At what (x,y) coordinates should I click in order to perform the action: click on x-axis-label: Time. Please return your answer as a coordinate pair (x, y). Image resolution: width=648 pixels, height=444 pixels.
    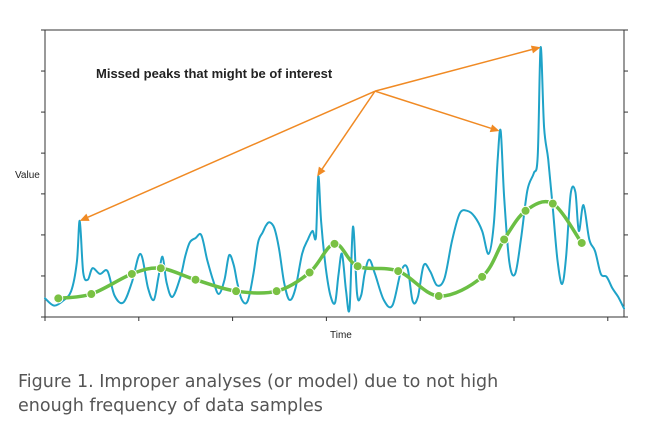
    Looking at the image, I should click on (341, 335).